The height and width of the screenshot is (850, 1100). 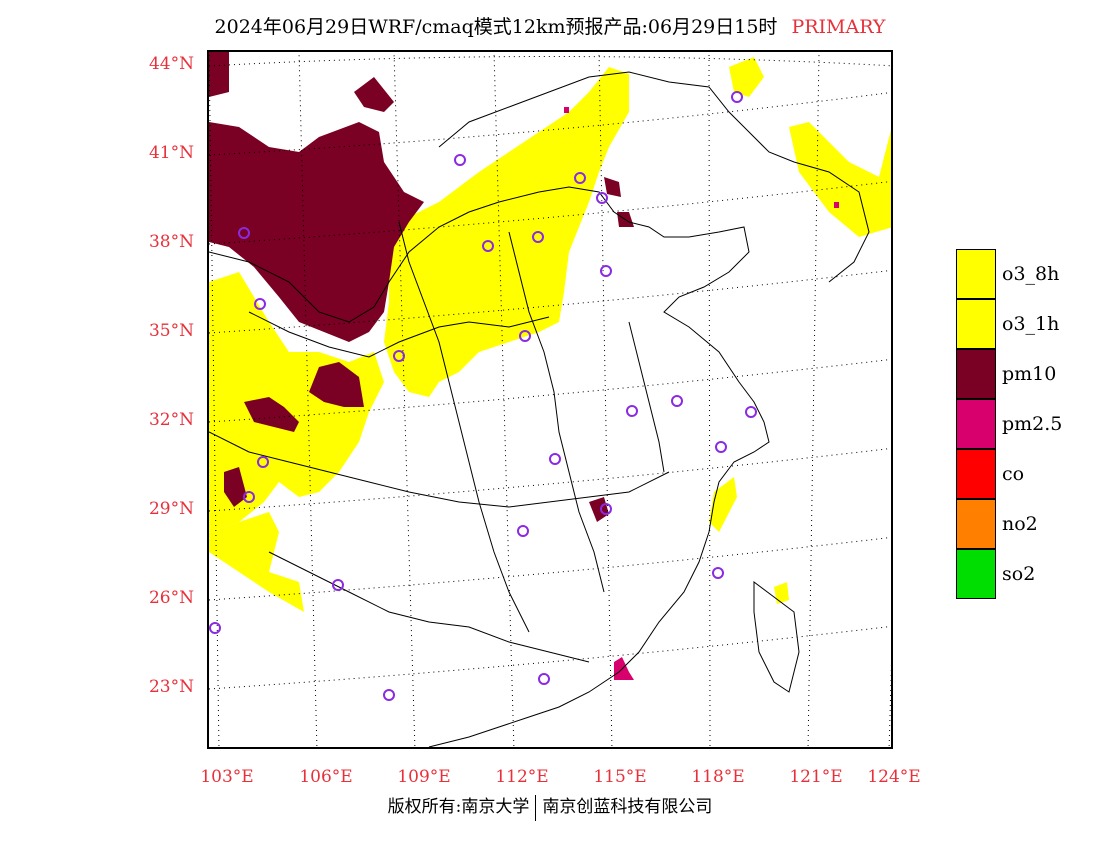 I want to click on lat-label-26: 26°N, so click(x=171, y=598).